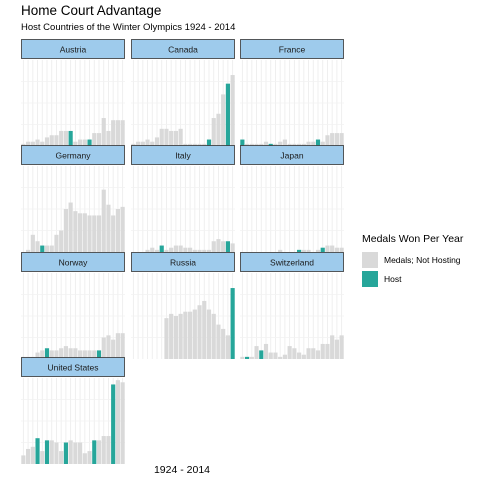 The height and width of the screenshot is (480, 480). What do you see at coordinates (292, 198) in the screenshot?
I see `facet-japan: Japan` at bounding box center [292, 198].